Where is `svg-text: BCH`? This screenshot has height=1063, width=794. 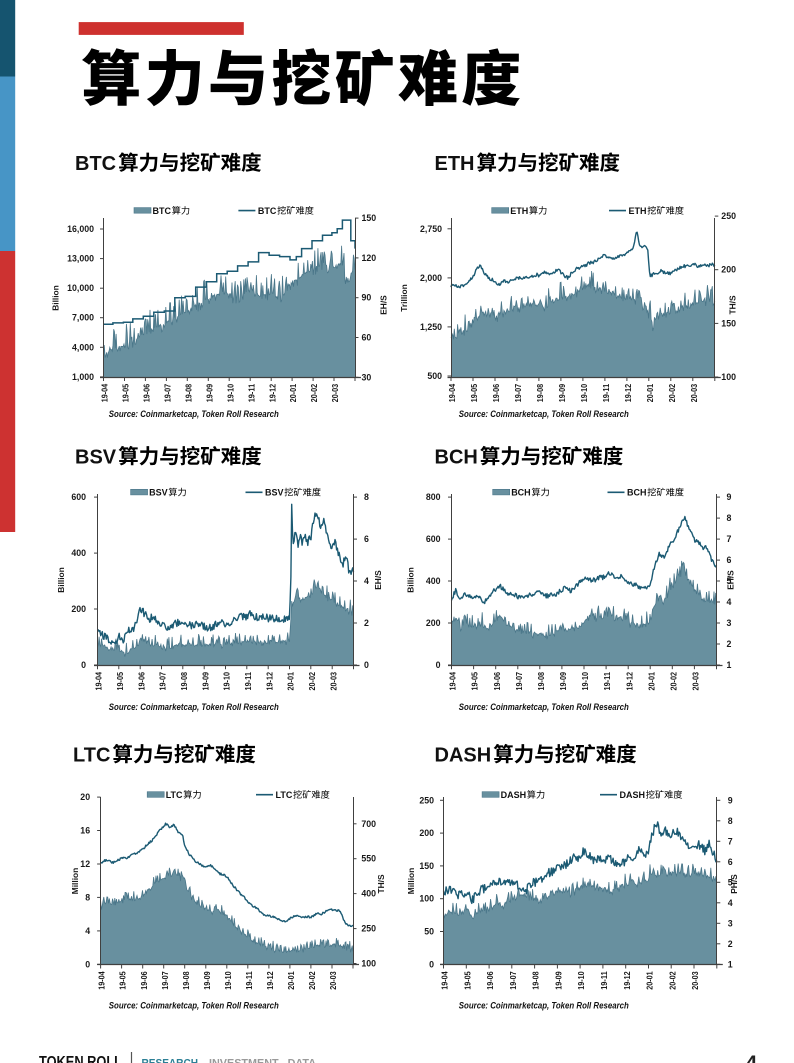
svg-text: BCH is located at coordinates (637, 493).